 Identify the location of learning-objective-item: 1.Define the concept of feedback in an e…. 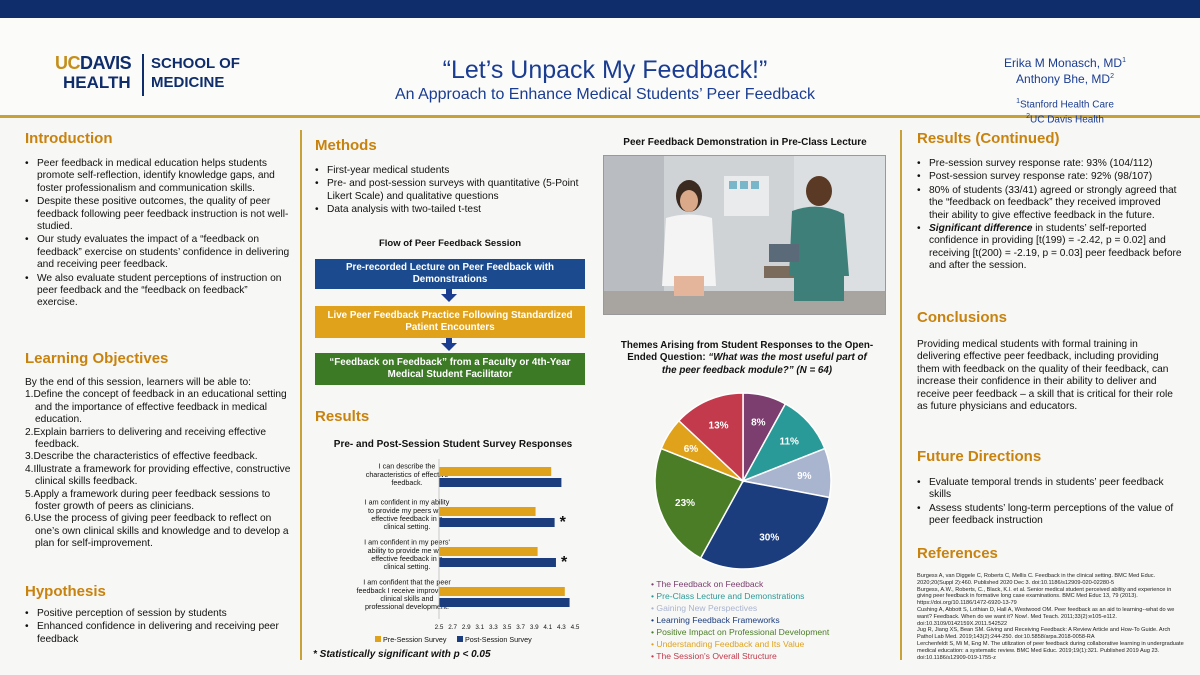
(156, 407).